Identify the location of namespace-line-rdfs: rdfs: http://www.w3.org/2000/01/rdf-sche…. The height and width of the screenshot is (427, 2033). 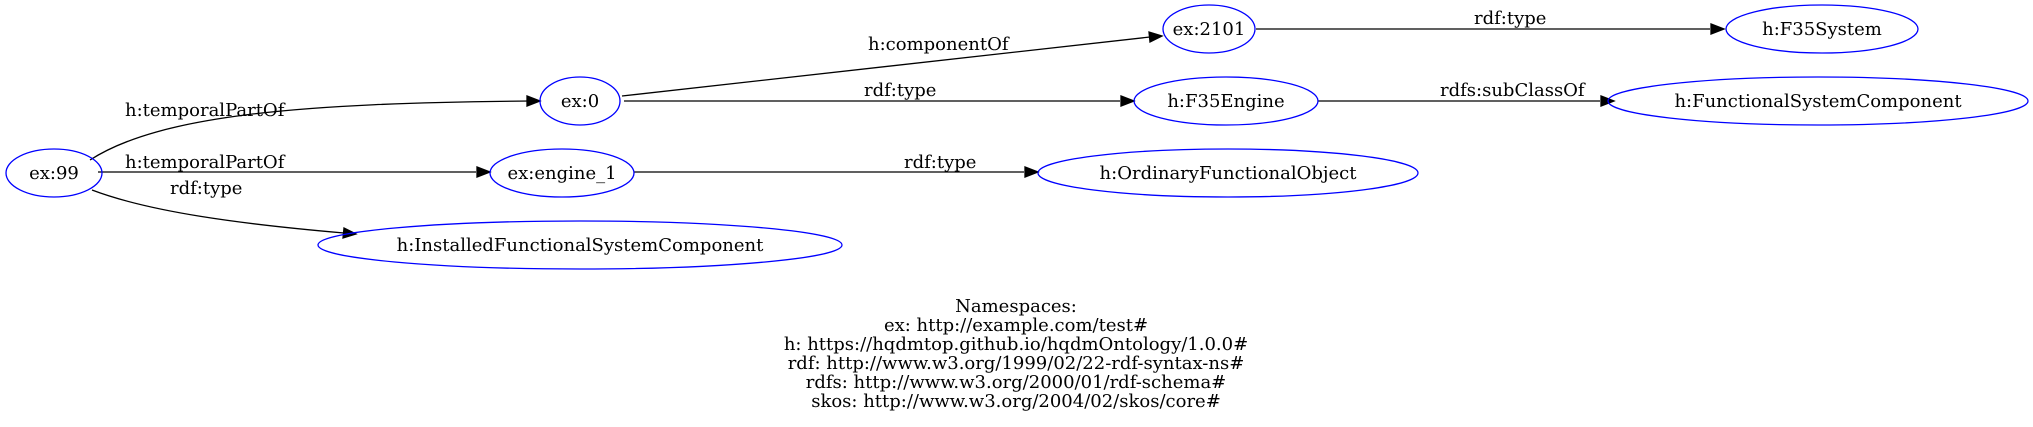
(1016, 382).